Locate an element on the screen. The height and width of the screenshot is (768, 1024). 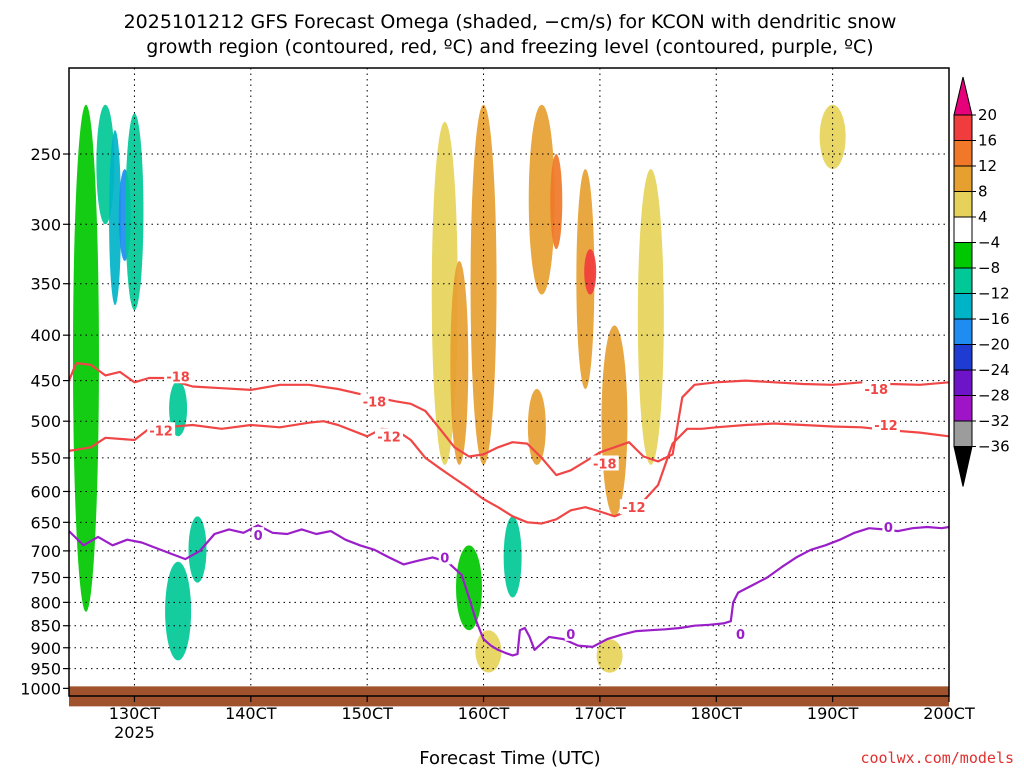
y-tick-label-250: 250 is located at coordinates (45, 154).